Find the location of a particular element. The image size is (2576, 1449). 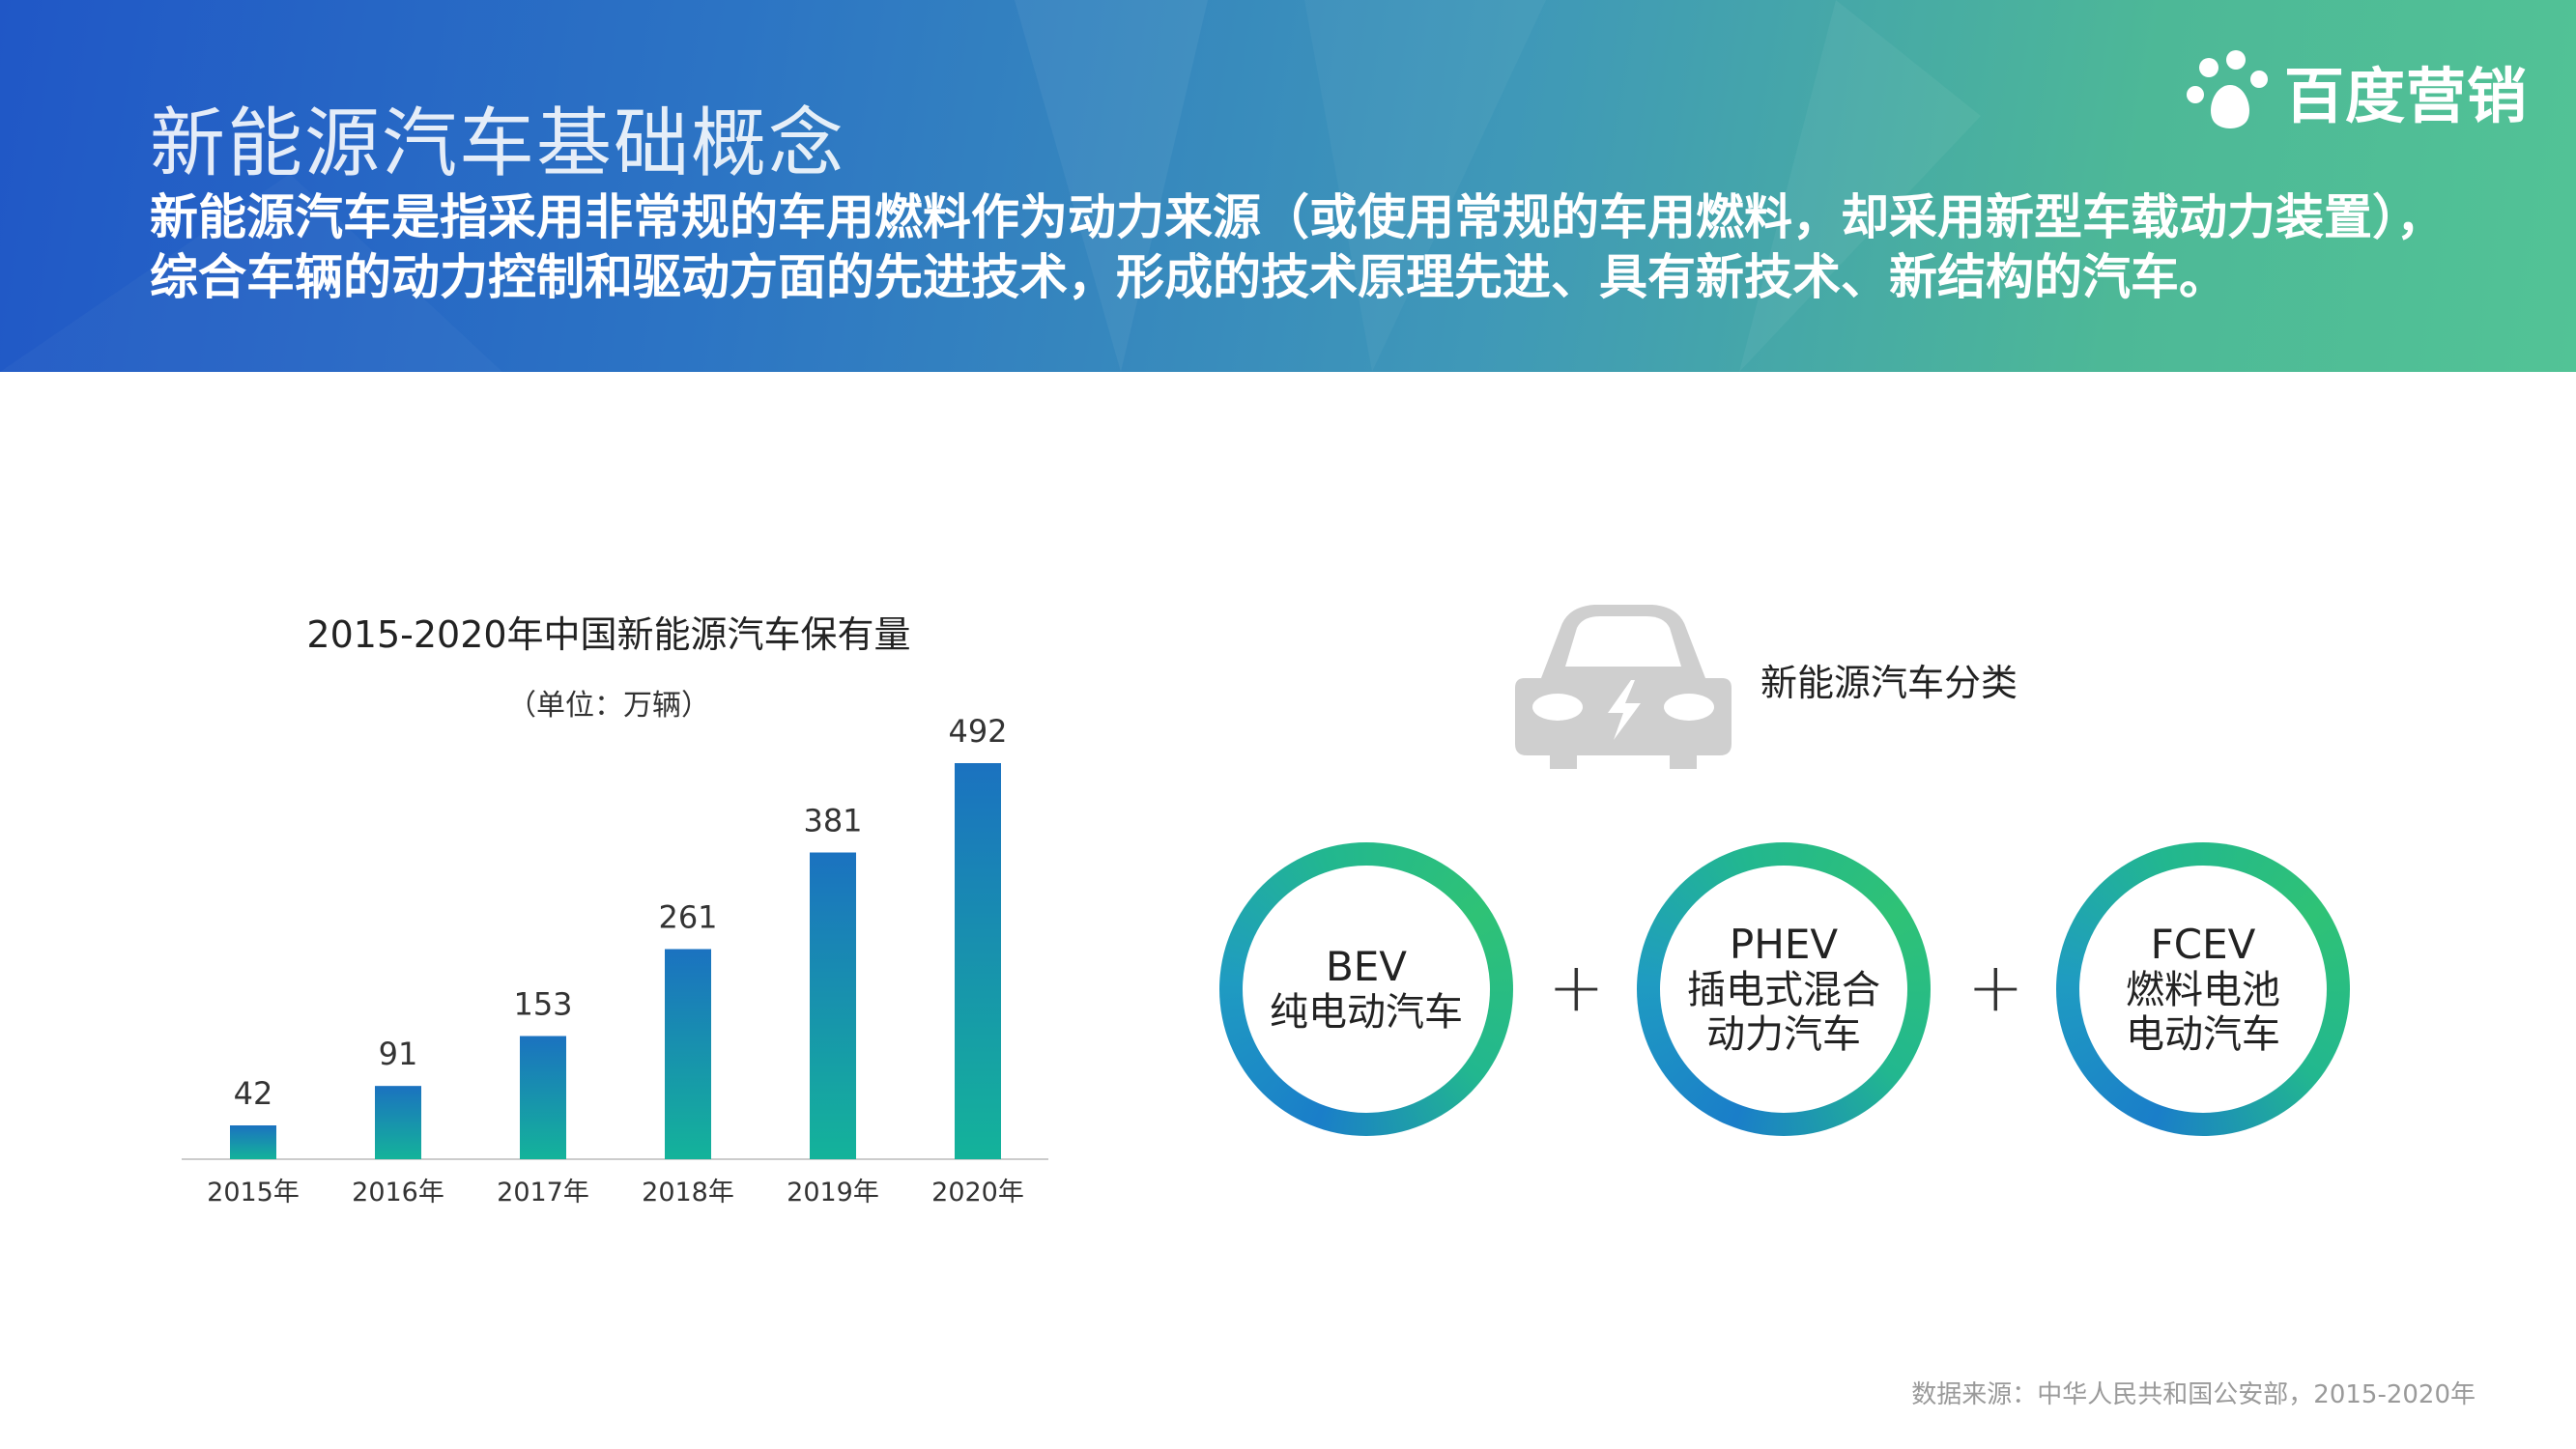

bar-2019年 is located at coordinates (833, 1005).